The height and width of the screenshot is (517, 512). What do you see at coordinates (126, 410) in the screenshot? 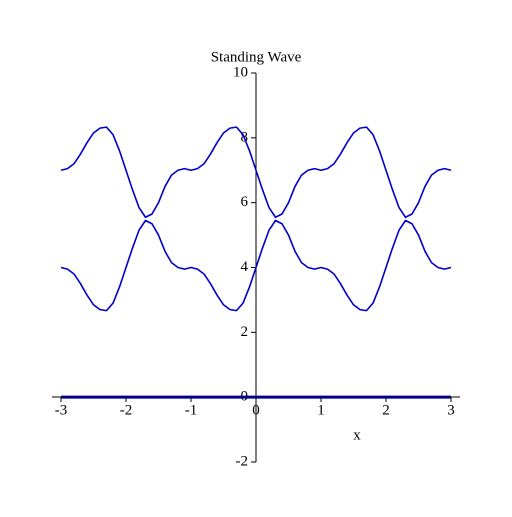
I see `x-tick-label: -2` at bounding box center [126, 410].